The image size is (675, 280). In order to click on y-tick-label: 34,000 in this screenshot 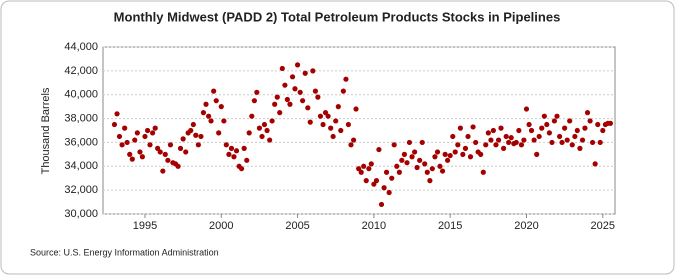, I will do `click(81, 166)`.